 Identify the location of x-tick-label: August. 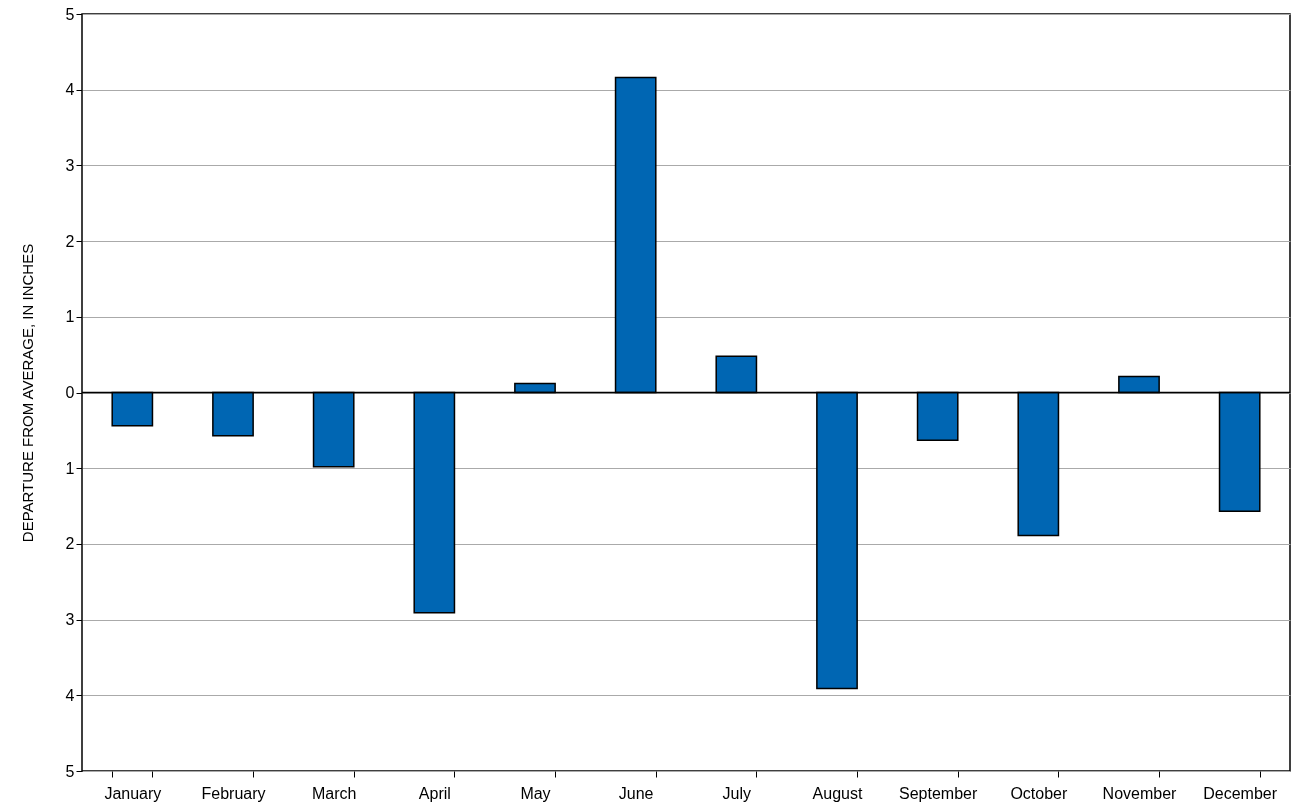
(837, 793).